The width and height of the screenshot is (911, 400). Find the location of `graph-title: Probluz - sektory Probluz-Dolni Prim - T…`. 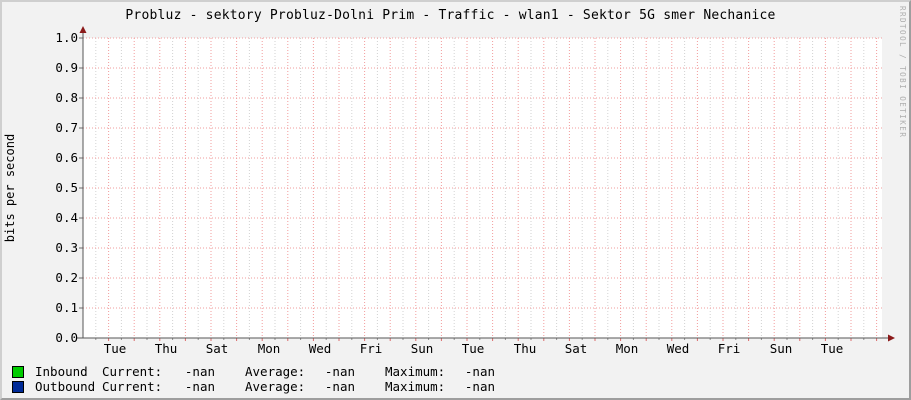

graph-title: Probluz - sektory Probluz-Dolni Prim - T… is located at coordinates (450, 15).